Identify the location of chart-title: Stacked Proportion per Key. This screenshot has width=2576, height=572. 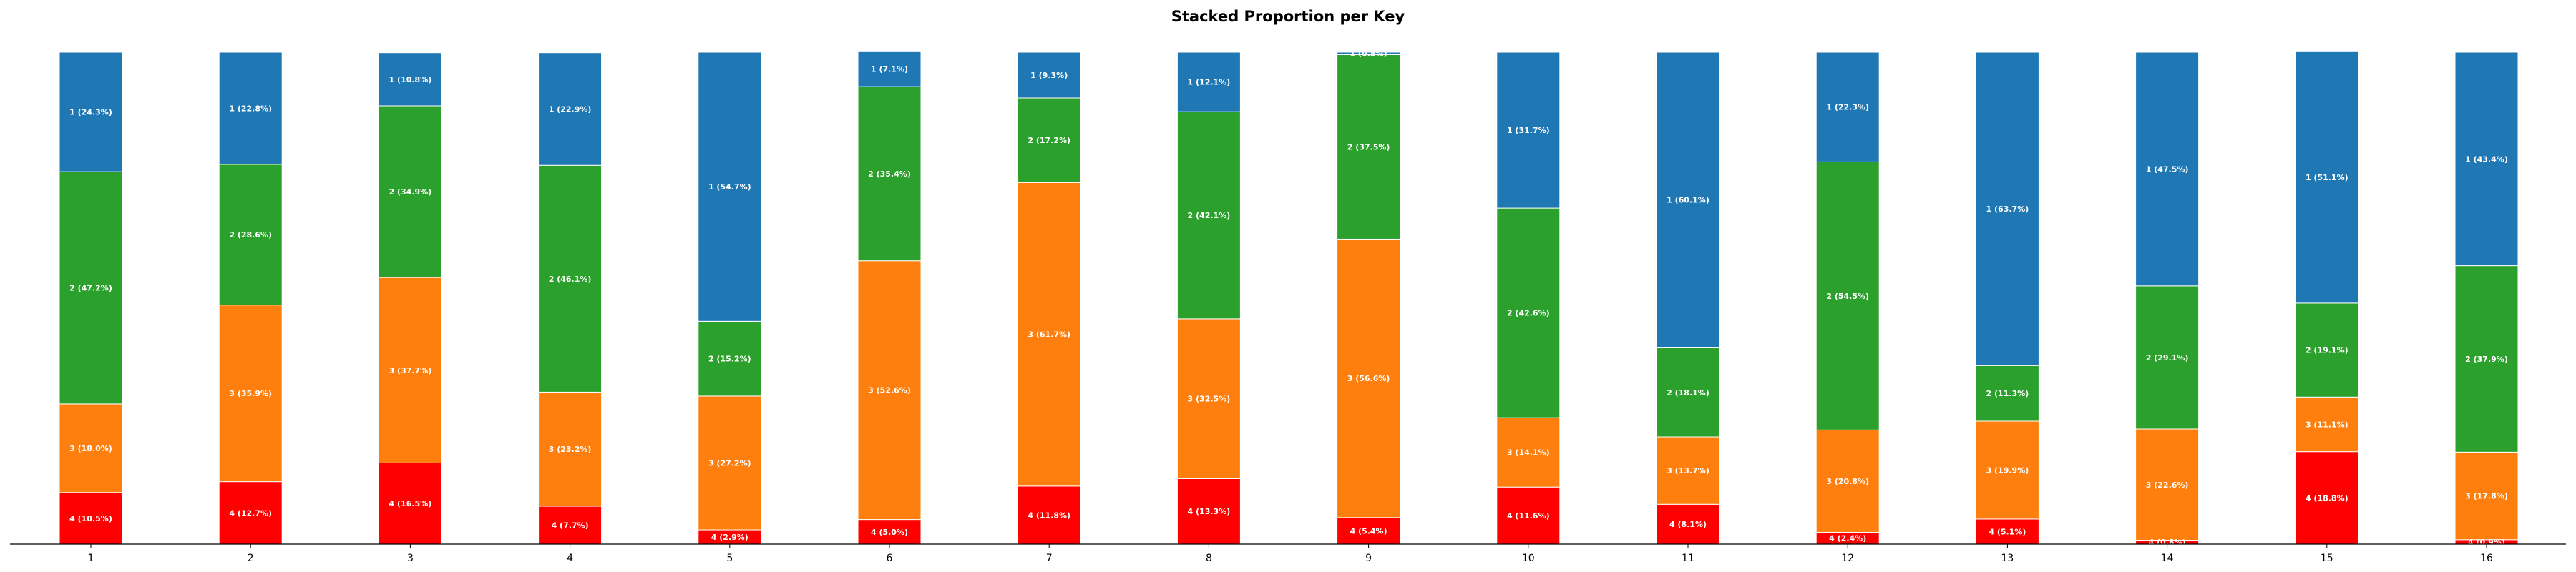
(1288, 16).